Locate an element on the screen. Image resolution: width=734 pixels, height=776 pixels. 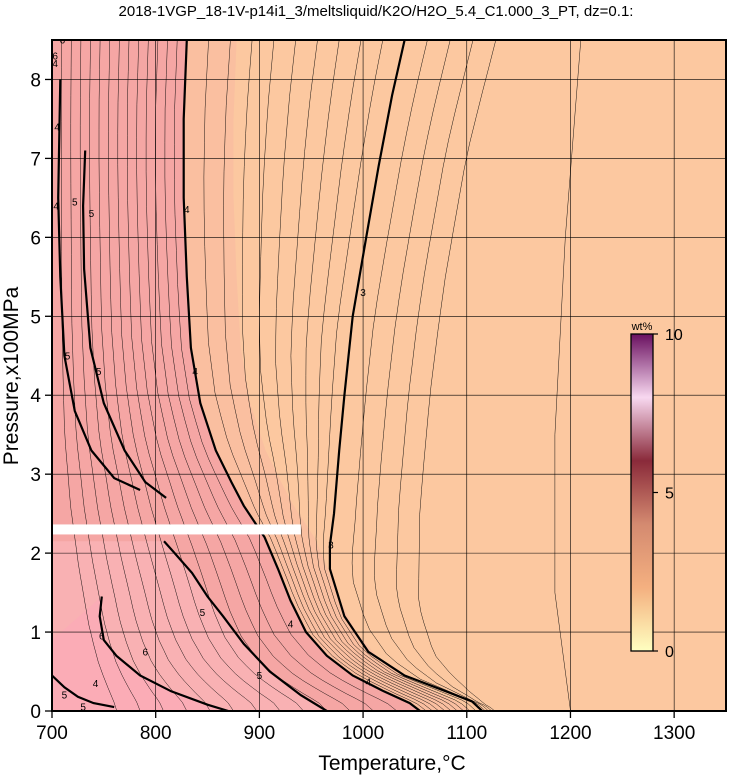
y-tick-label: 1 is located at coordinates (35, 633).